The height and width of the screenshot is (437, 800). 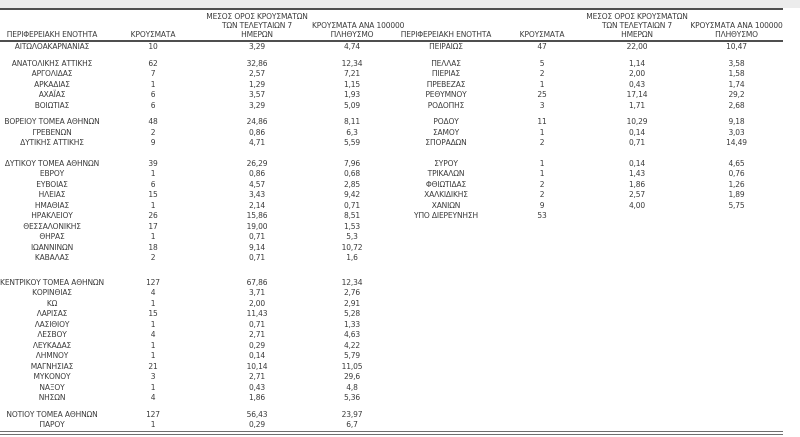 I want to click on right-region-cell: ΧΑΛΚΙΔΙΚΗΣ, so click(x=446, y=194).